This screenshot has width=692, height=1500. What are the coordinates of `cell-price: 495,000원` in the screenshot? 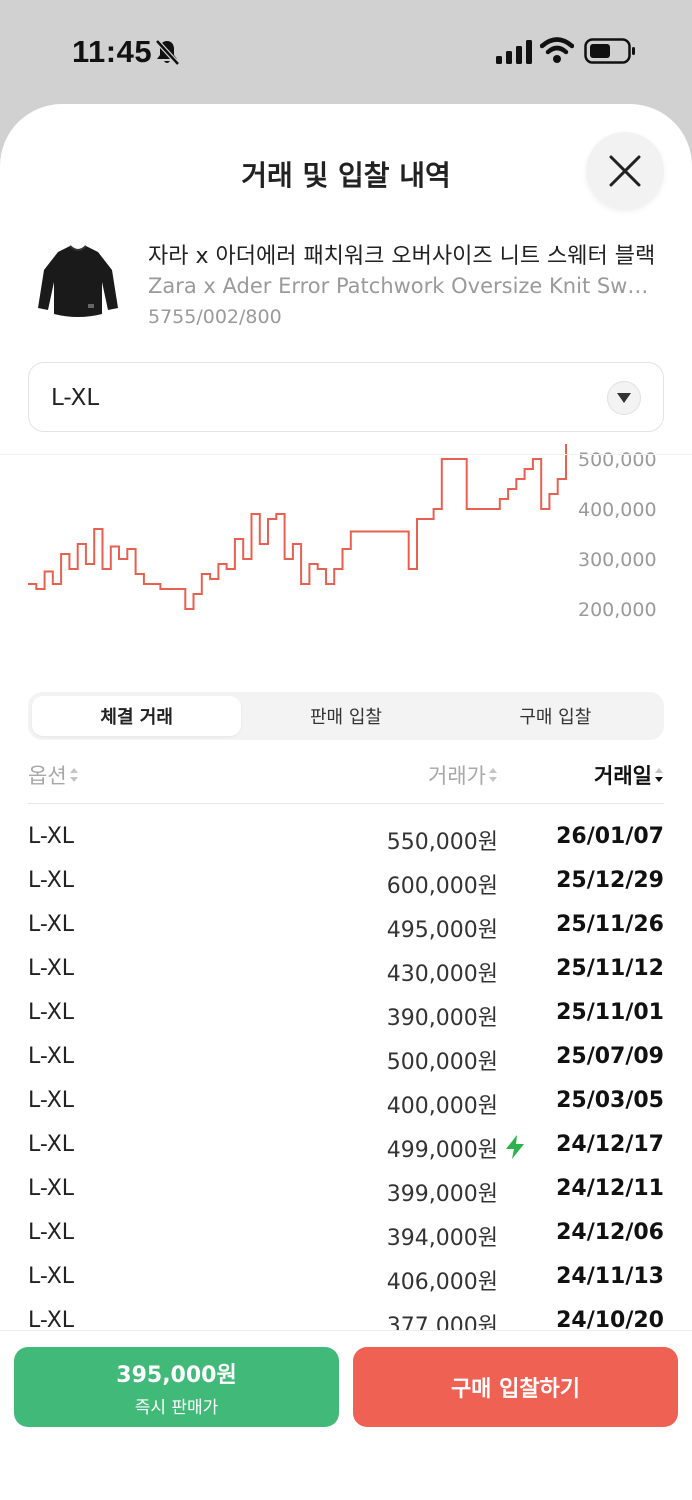 It's located at (442, 930).